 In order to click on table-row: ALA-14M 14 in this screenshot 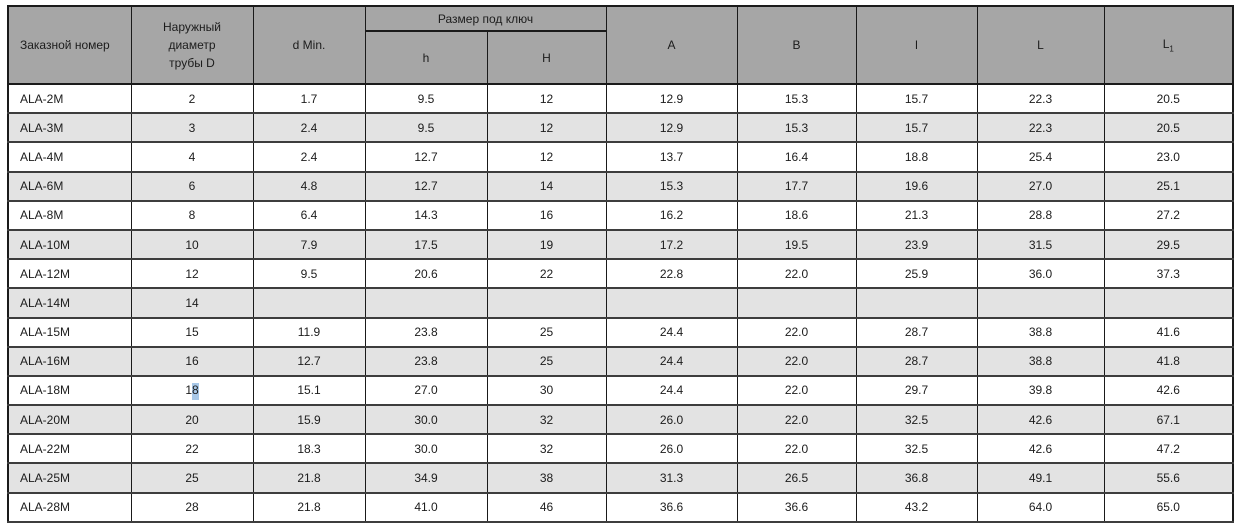, I will do `click(620, 303)`.